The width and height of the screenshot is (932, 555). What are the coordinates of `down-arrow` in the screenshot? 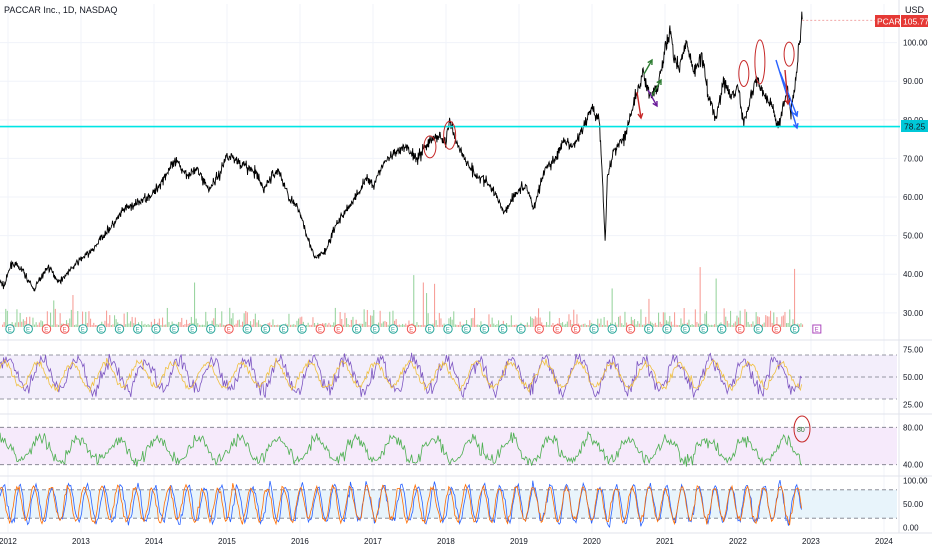 It's located at (788, 94).